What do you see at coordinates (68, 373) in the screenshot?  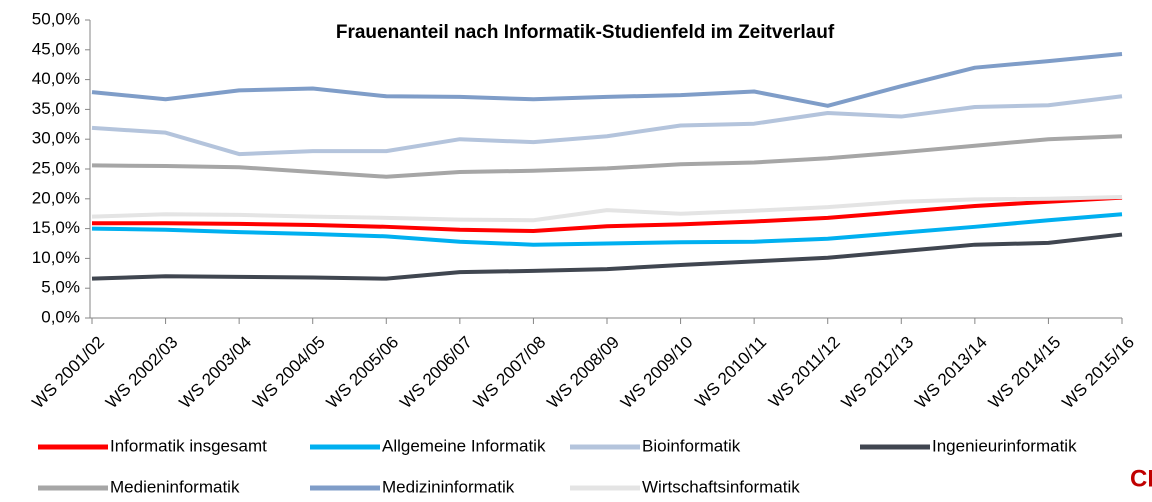 I see `x-tick-label: WS 2001/02` at bounding box center [68, 373].